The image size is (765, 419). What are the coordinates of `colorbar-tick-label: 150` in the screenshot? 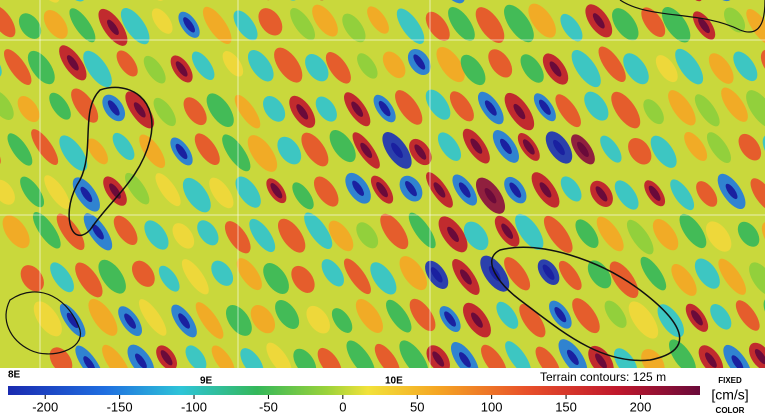 It's located at (566, 406).